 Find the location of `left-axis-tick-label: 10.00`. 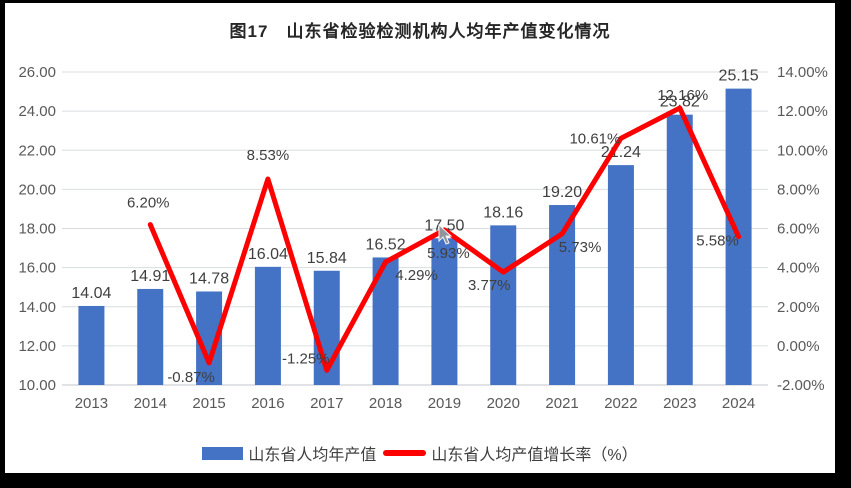

left-axis-tick-label: 10.00 is located at coordinates (37, 385).